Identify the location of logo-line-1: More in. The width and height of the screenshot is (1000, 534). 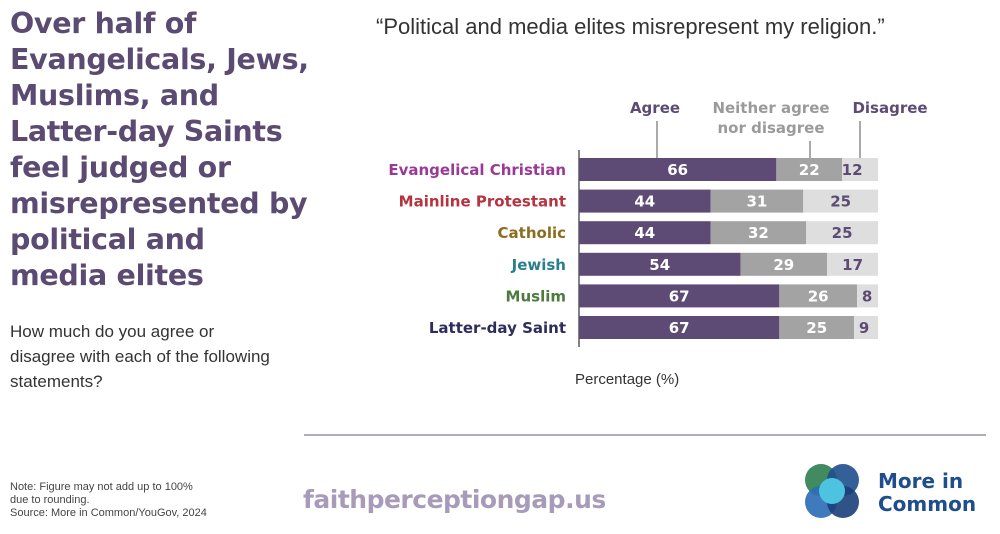
(921, 481).